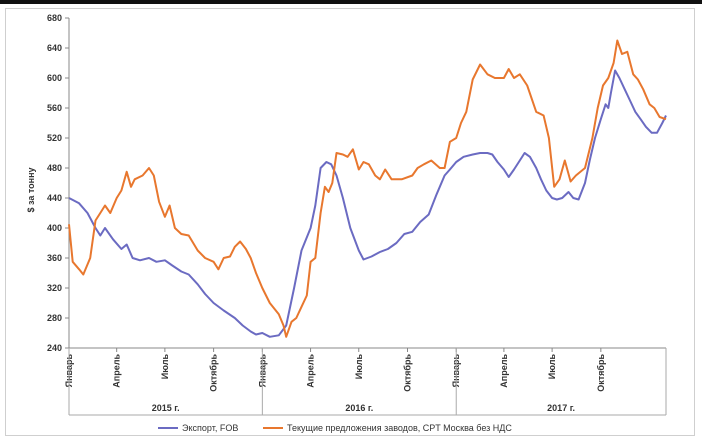 This screenshot has height=445, width=702. Describe the element at coordinates (351, 2) in the screenshot. I see `top-border` at that location.